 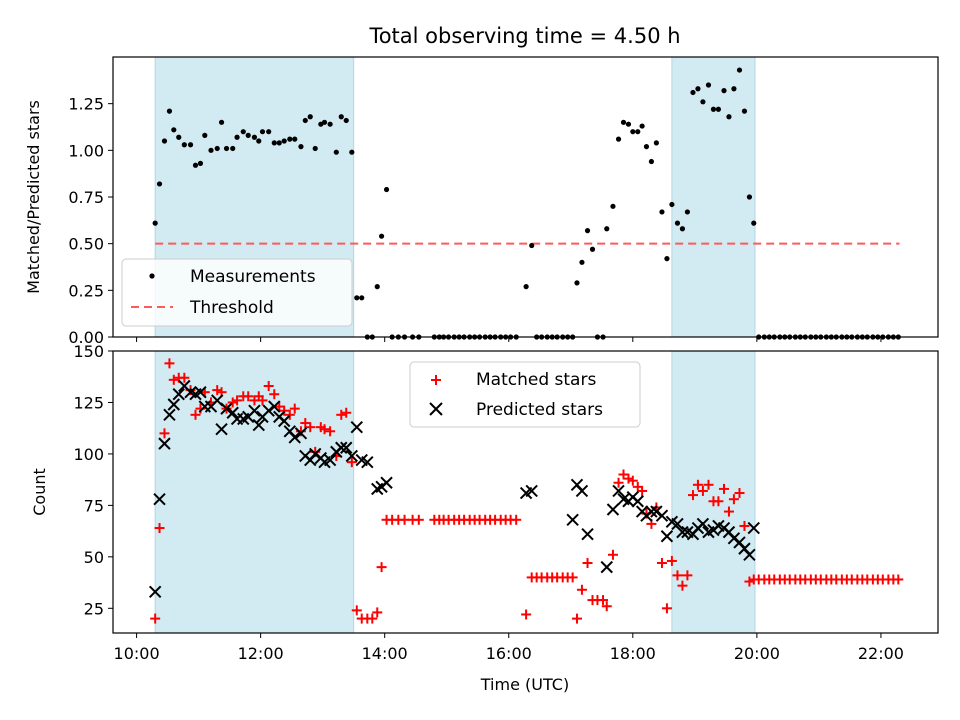 What do you see at coordinates (86, 337) in the screenshot?
I see `top-y-tick-label: 0.00` at bounding box center [86, 337].